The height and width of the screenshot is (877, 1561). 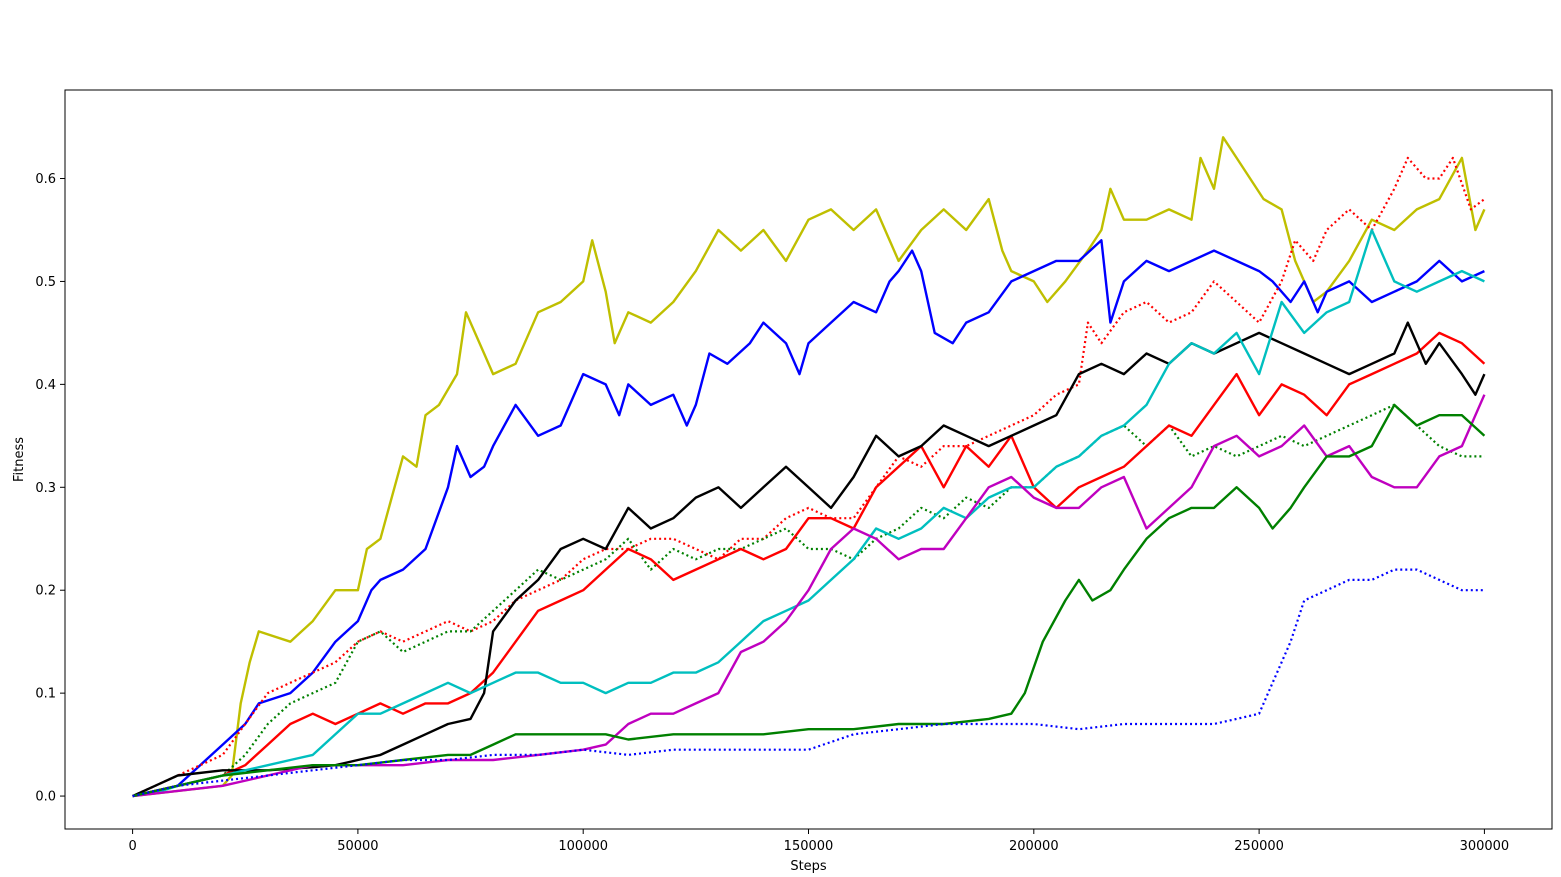 I want to click on x-tick-label: 50000, so click(x=357, y=846).